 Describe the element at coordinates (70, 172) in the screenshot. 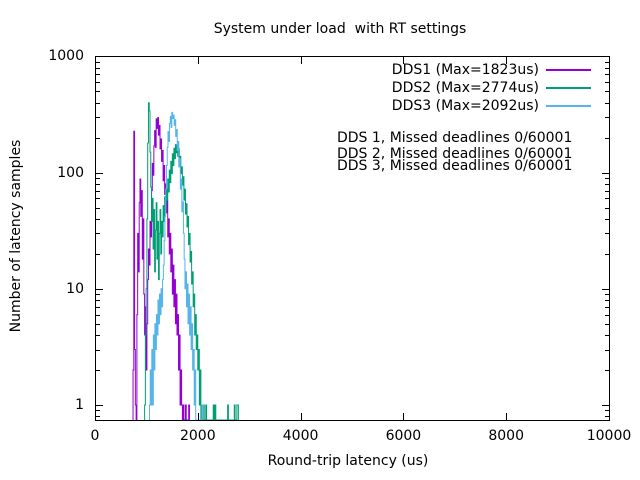

I see `y-tick-label-100: 100` at that location.